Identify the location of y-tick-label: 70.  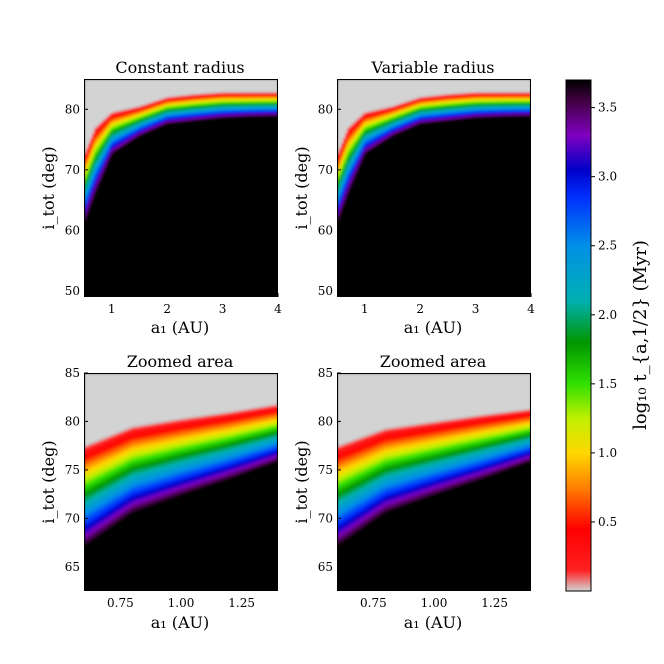
(72, 170).